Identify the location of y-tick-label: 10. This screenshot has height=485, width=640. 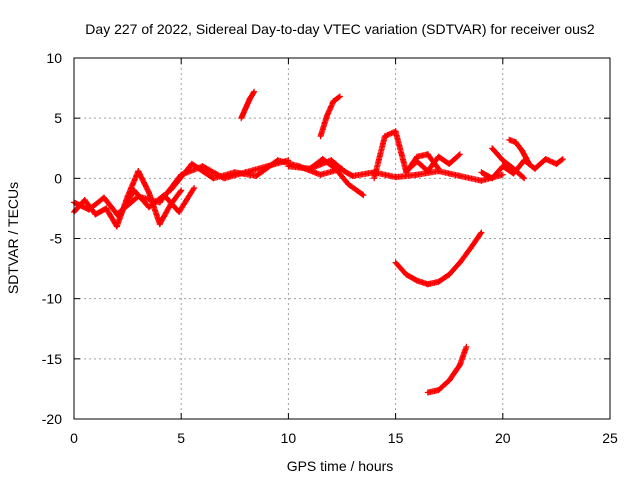
(54, 58).